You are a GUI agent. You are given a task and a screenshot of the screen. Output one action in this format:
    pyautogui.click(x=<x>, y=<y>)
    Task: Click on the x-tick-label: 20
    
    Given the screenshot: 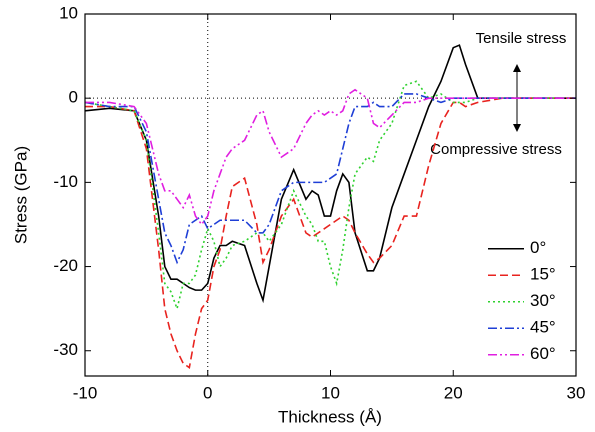 What is the action you would take?
    pyautogui.click(x=453, y=392)
    